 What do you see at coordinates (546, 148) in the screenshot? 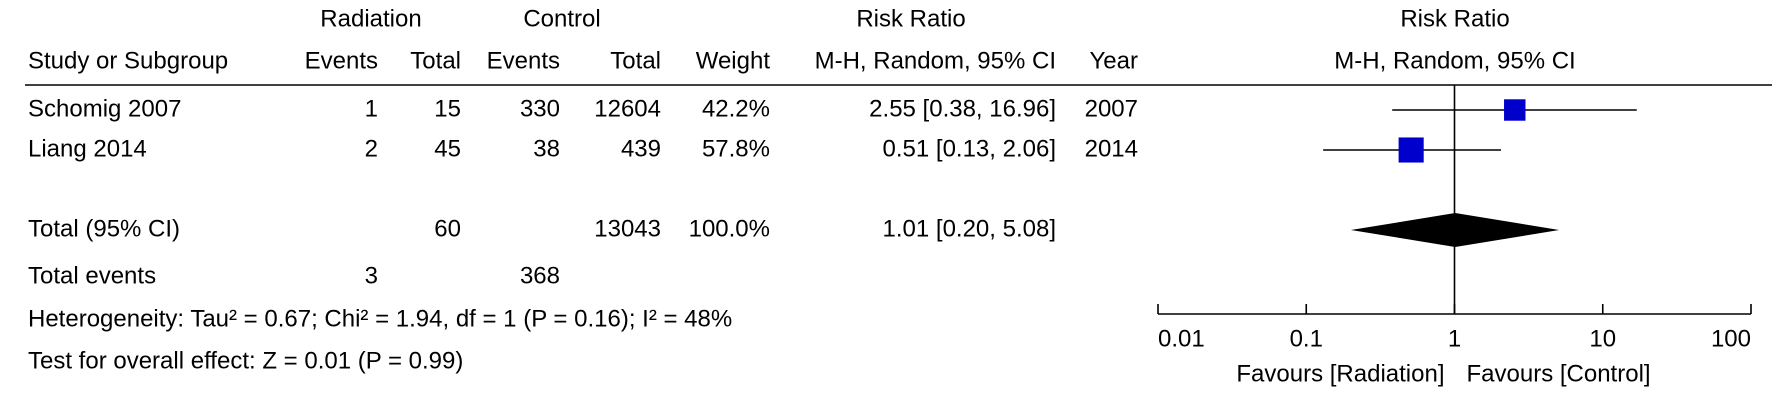
I see `table-cell: 38` at bounding box center [546, 148].